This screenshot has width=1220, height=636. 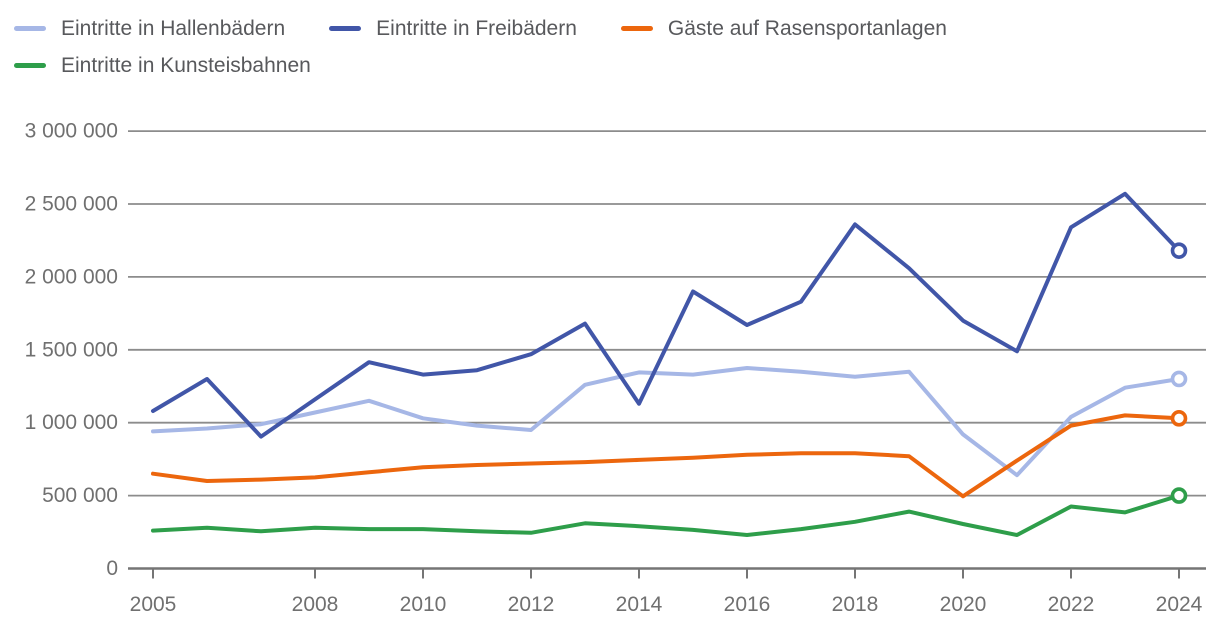 I want to click on legend-label: Eintritte in Kunsteisbahnen, so click(x=186, y=65).